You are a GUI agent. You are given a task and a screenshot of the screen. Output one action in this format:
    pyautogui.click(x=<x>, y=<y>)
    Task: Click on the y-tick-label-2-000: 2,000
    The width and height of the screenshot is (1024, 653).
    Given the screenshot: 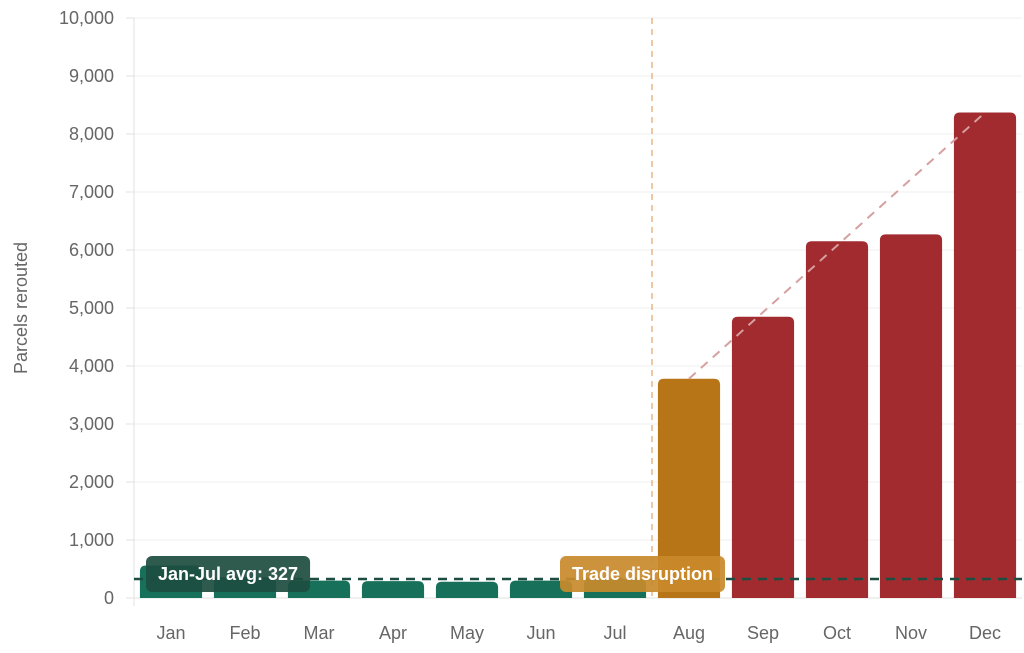 What is the action you would take?
    pyautogui.click(x=91, y=482)
    